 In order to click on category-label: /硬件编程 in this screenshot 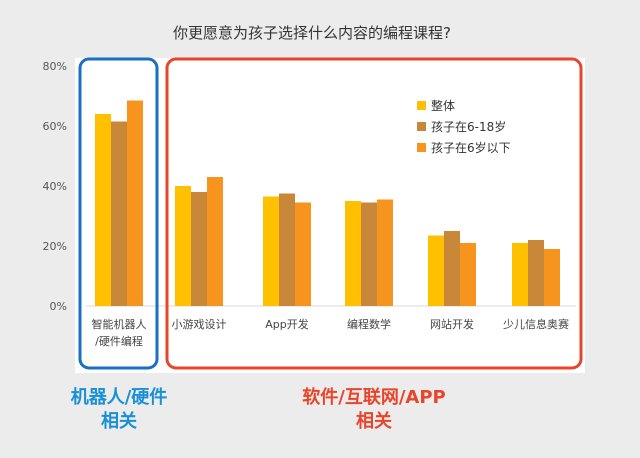, I will do `click(119, 341)`.